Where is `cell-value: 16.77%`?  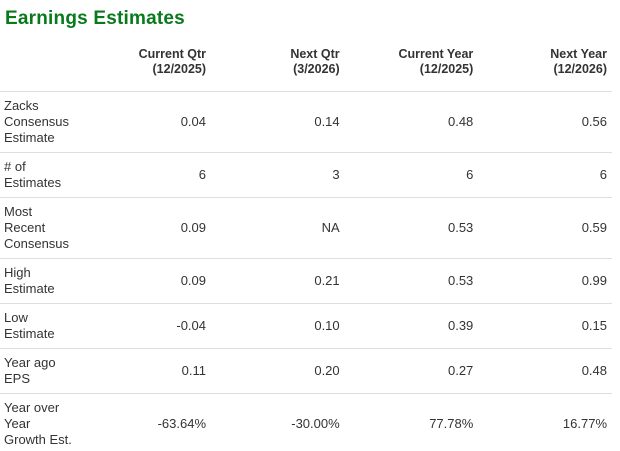 cell-value: 16.77% is located at coordinates (545, 422).